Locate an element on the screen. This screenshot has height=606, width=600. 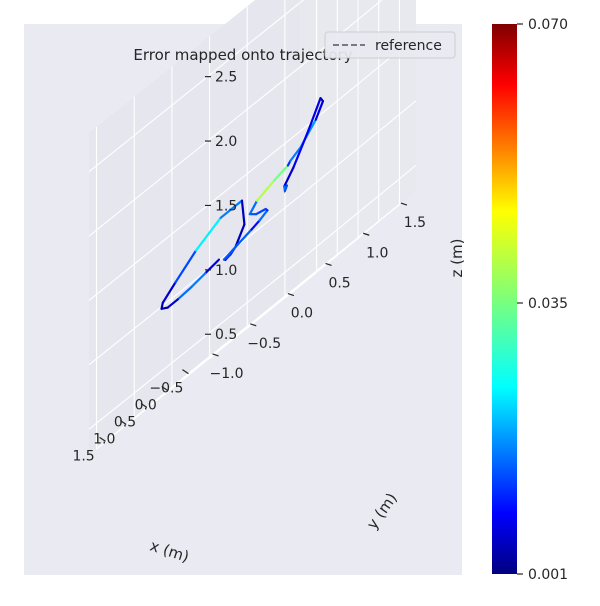
chart-title: Error mapped onto trajectory is located at coordinates (242, 55).